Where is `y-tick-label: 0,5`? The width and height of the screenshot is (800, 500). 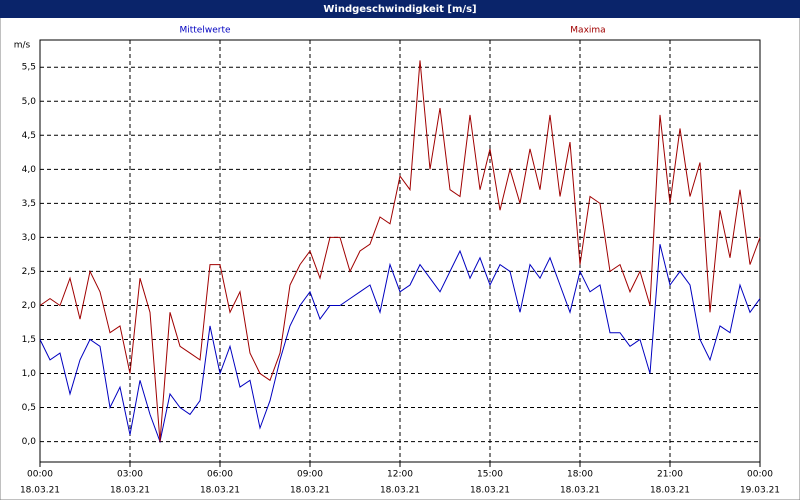
y-tick-label: 0,5 is located at coordinates (29, 408).